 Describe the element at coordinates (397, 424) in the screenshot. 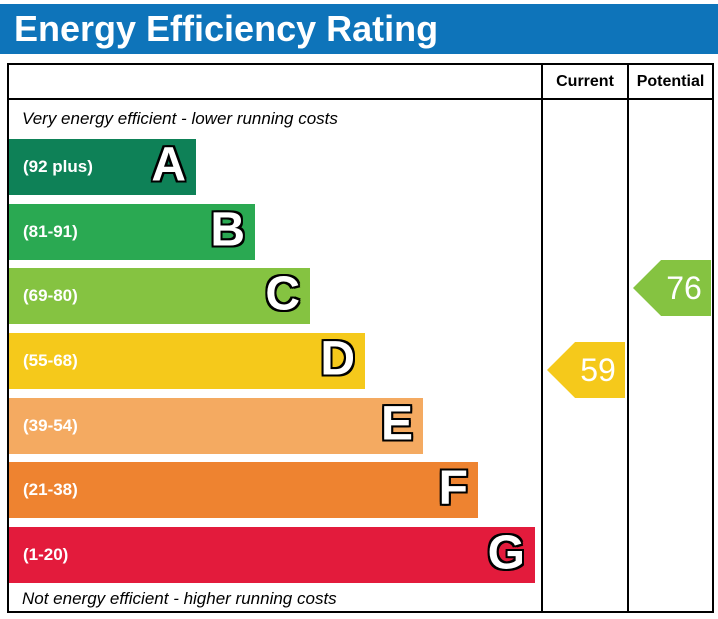

I see `band-letter: E` at that location.